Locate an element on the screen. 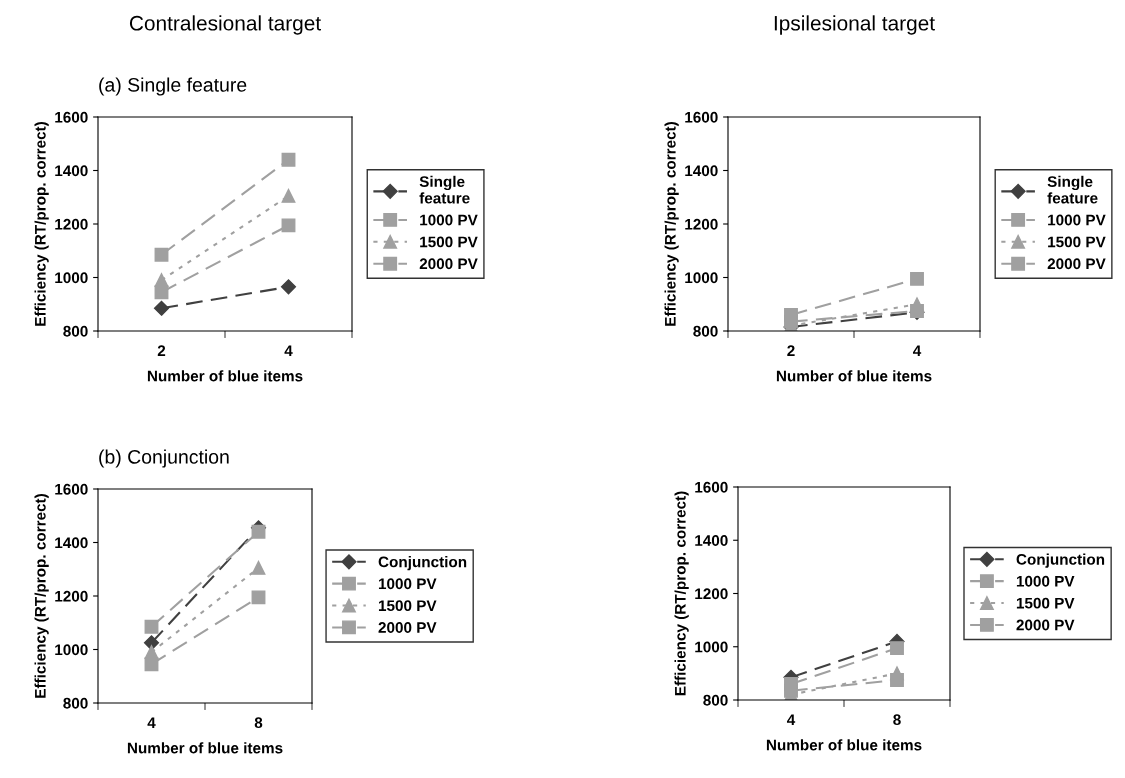 The image size is (1125, 778). chart-subtitle: (a) Single feature is located at coordinates (173, 86).